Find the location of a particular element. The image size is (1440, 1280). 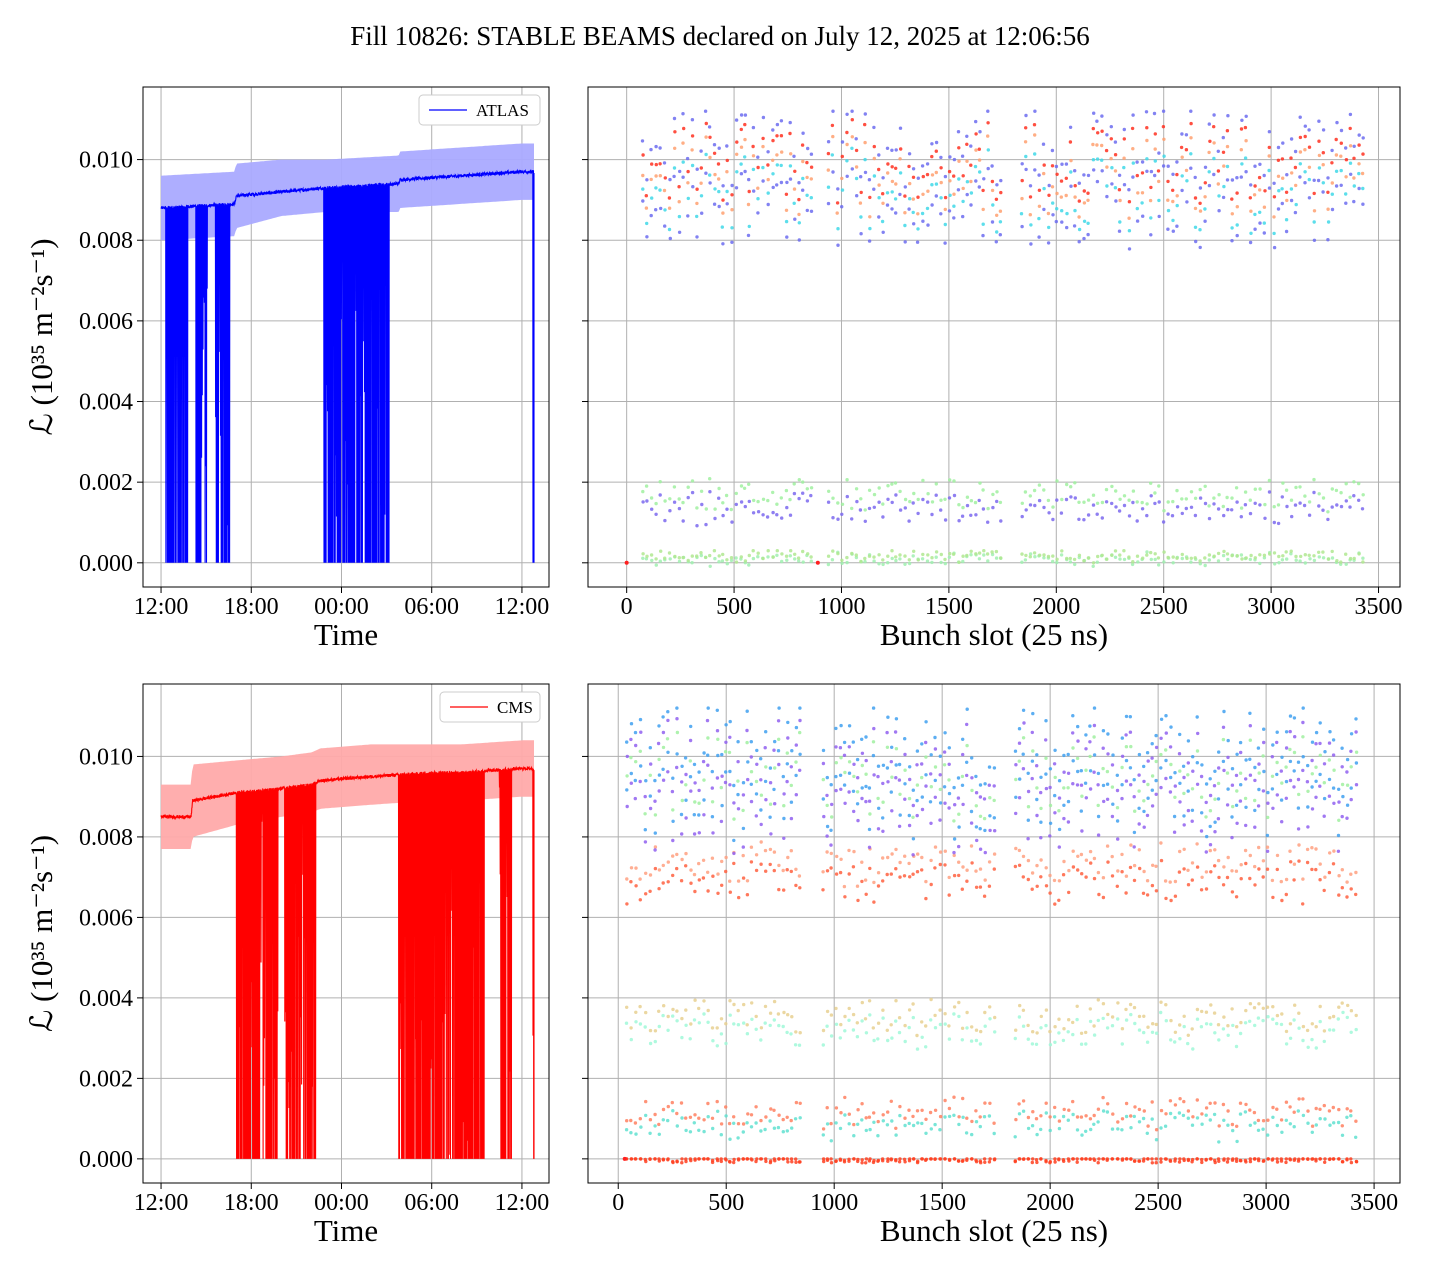

x-tick-label: 18:00 is located at coordinates (251, 607).